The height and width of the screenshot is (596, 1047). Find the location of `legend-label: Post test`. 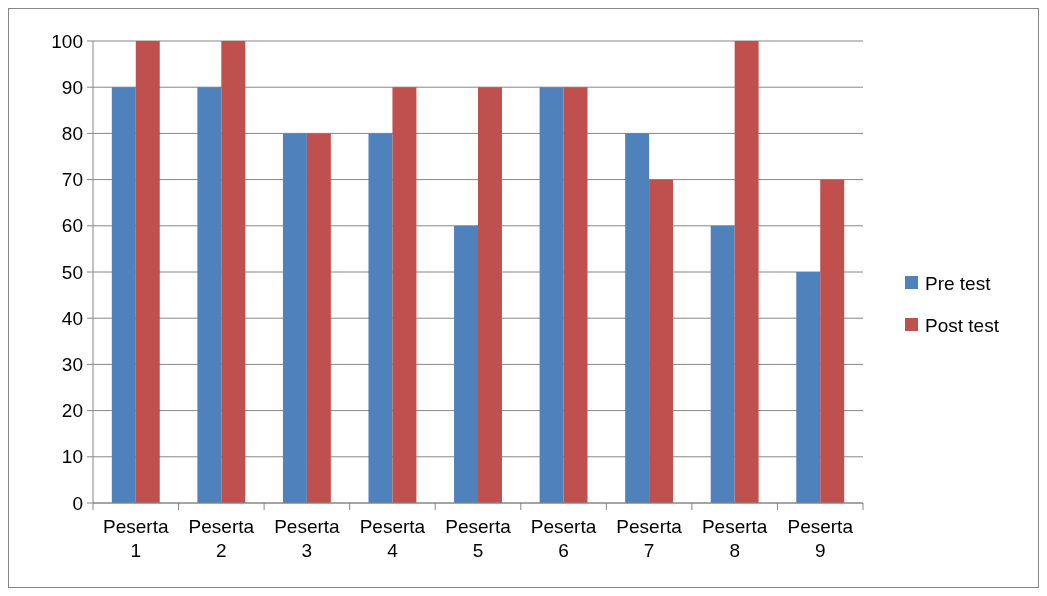

legend-label: Post test is located at coordinates (962, 325).